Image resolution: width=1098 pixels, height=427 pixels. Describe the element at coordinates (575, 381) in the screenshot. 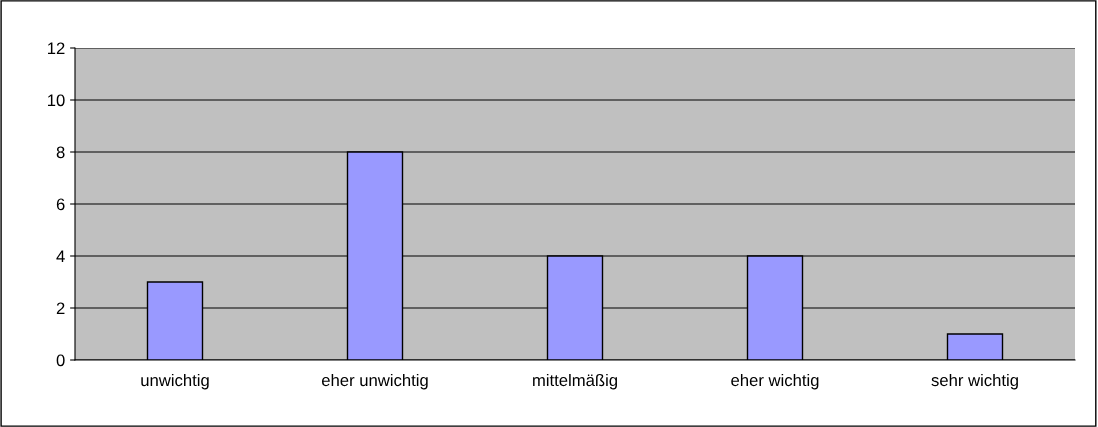

I see `x-tick-label: mittelmäßig` at that location.